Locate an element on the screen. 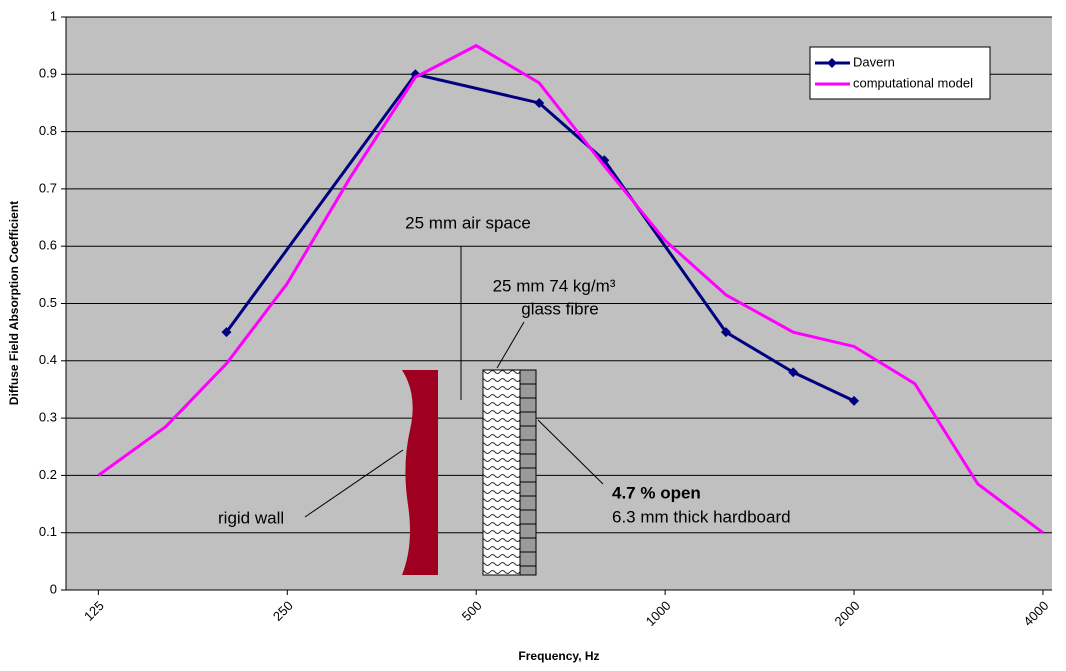 The height and width of the screenshot is (671, 1066). hardboard-lines is located at coordinates (528, 475).